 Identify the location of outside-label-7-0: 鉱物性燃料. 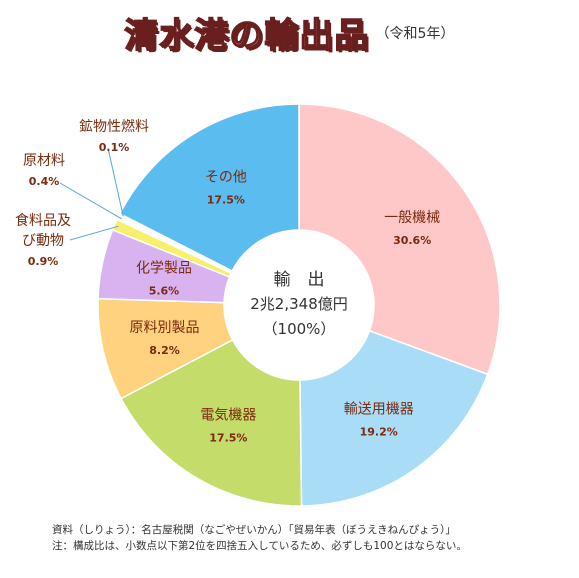
(114, 126).